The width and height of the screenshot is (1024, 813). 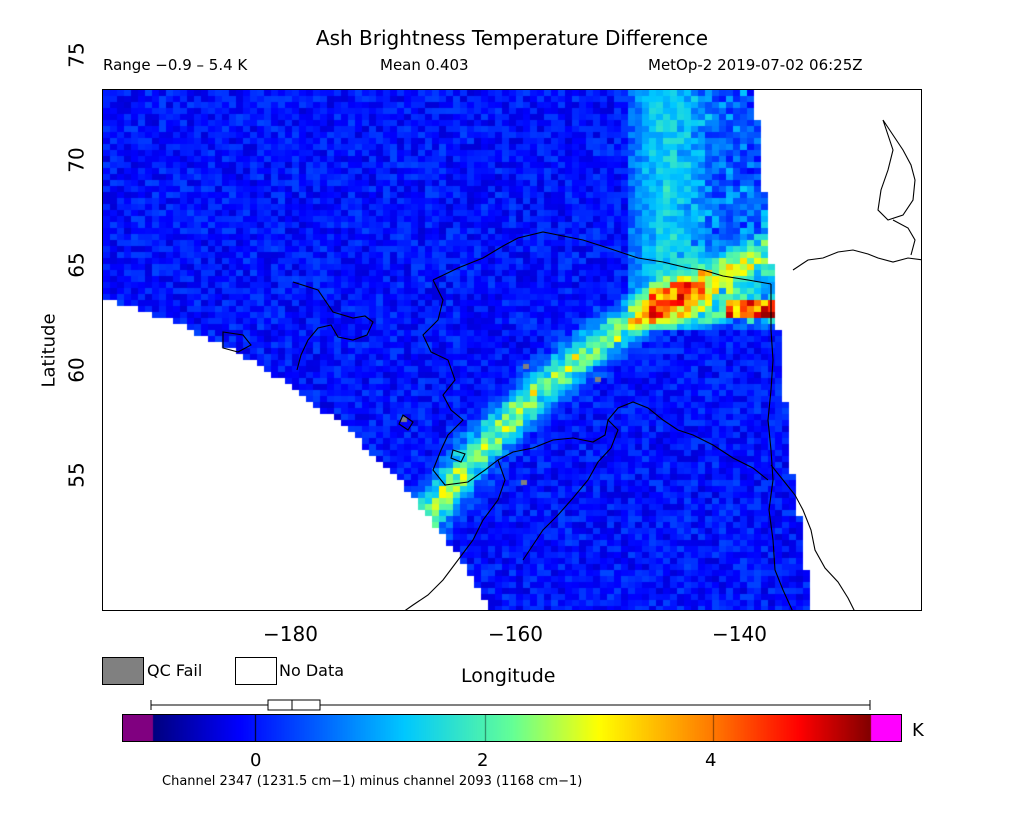 I want to click on colorbar-gradient, so click(x=512, y=728).